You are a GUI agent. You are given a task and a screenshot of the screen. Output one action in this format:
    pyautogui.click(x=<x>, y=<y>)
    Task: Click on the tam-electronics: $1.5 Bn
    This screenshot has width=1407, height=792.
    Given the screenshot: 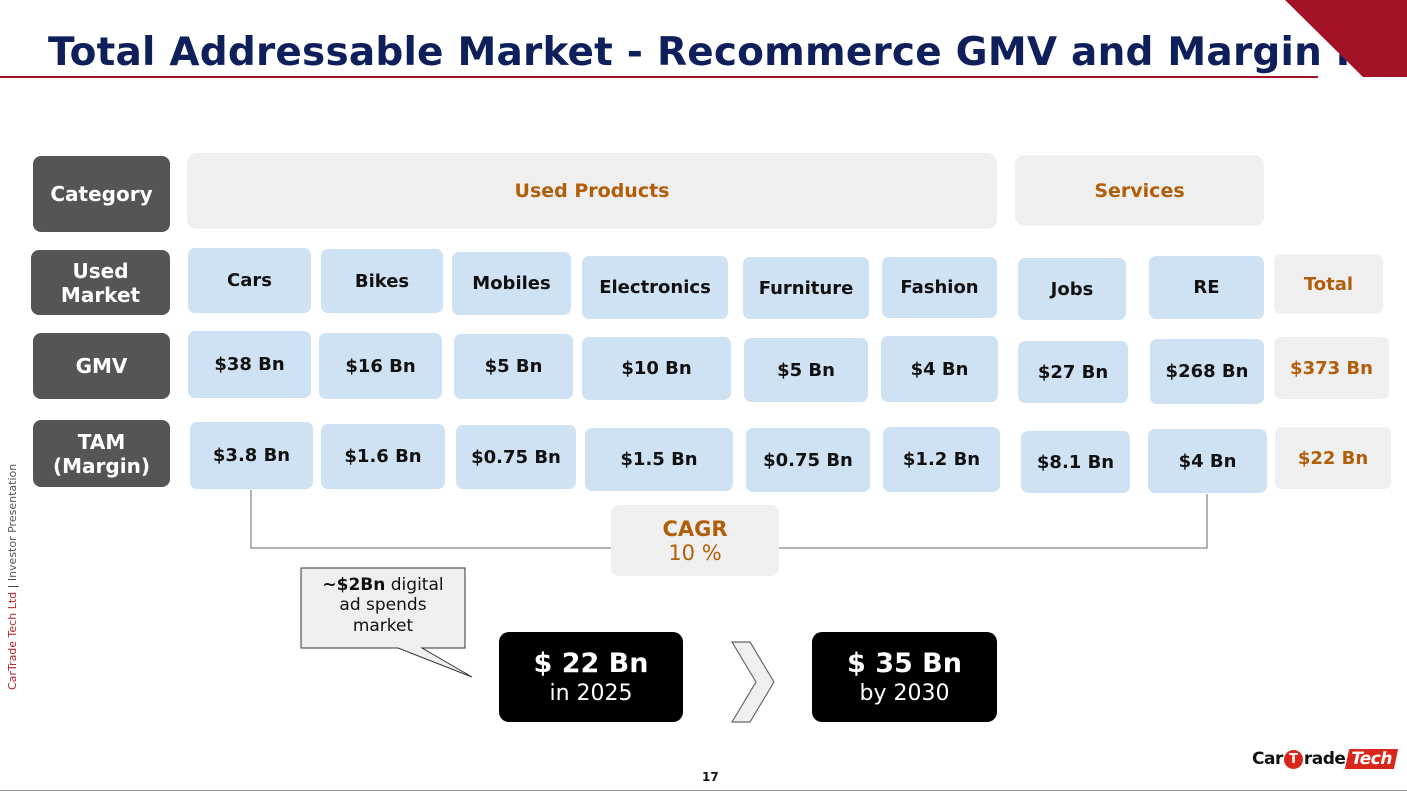 What is the action you would take?
    pyautogui.click(x=659, y=459)
    